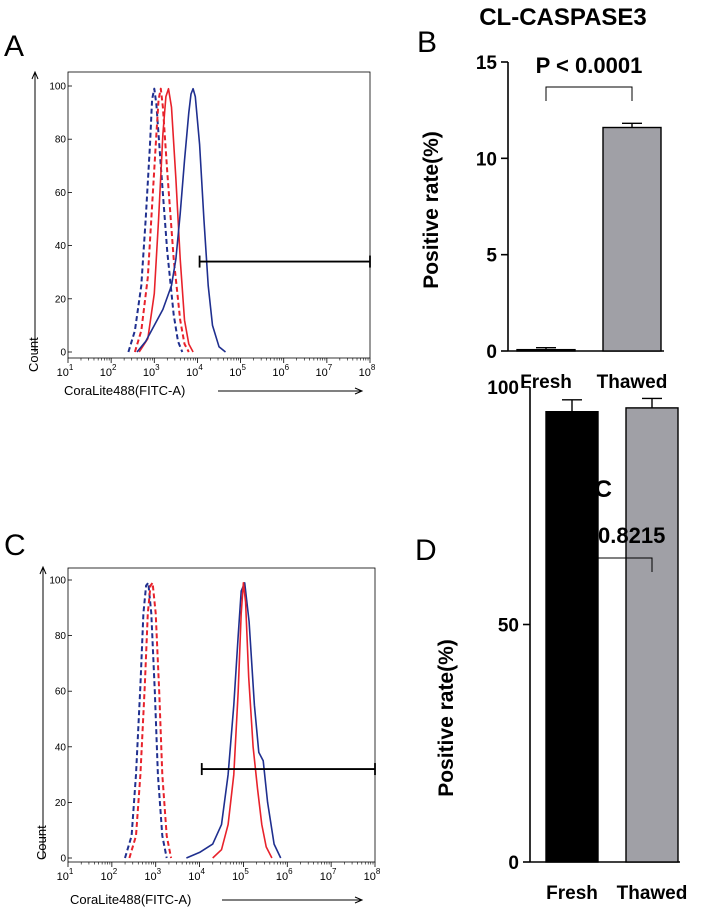  Describe the element at coordinates (487, 63) in the screenshot. I see `y-tick-label: 15` at that location.